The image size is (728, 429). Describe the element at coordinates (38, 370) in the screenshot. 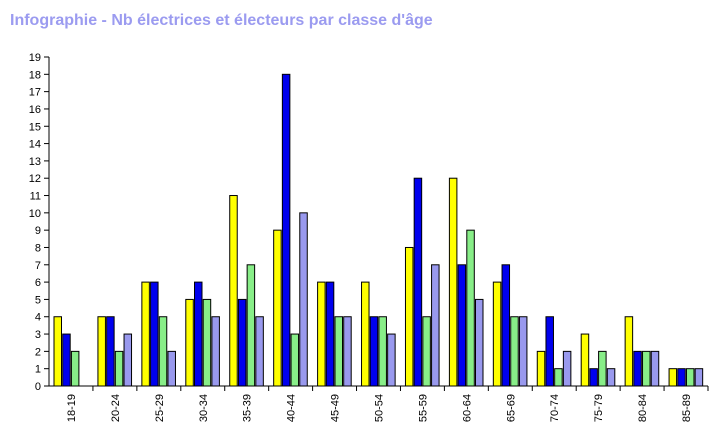

I see `y-tick-label: 1` at that location.